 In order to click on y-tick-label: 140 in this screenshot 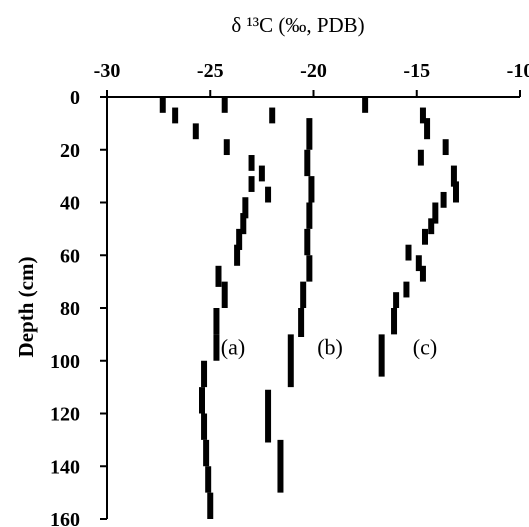, I will do `click(65, 467)`.